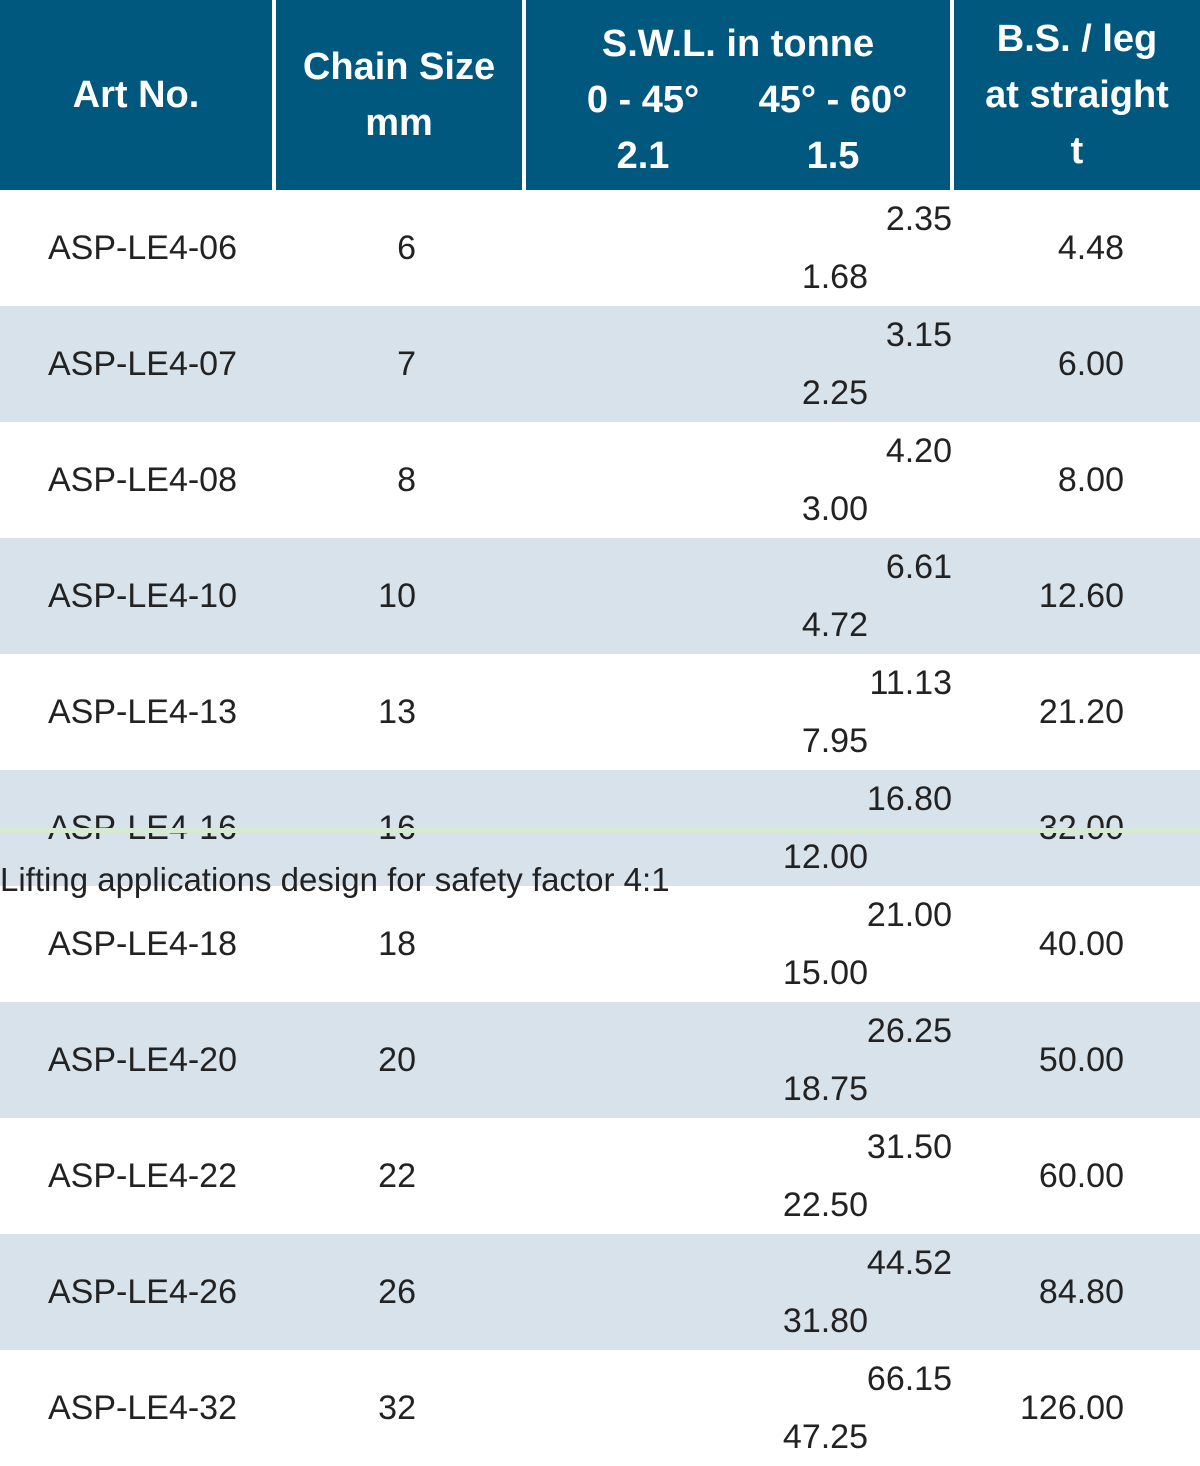 Image resolution: width=1200 pixels, height=1466 pixels. What do you see at coordinates (825, 973) in the screenshot?
I see `cell-swl-b: 15.00` at bounding box center [825, 973].